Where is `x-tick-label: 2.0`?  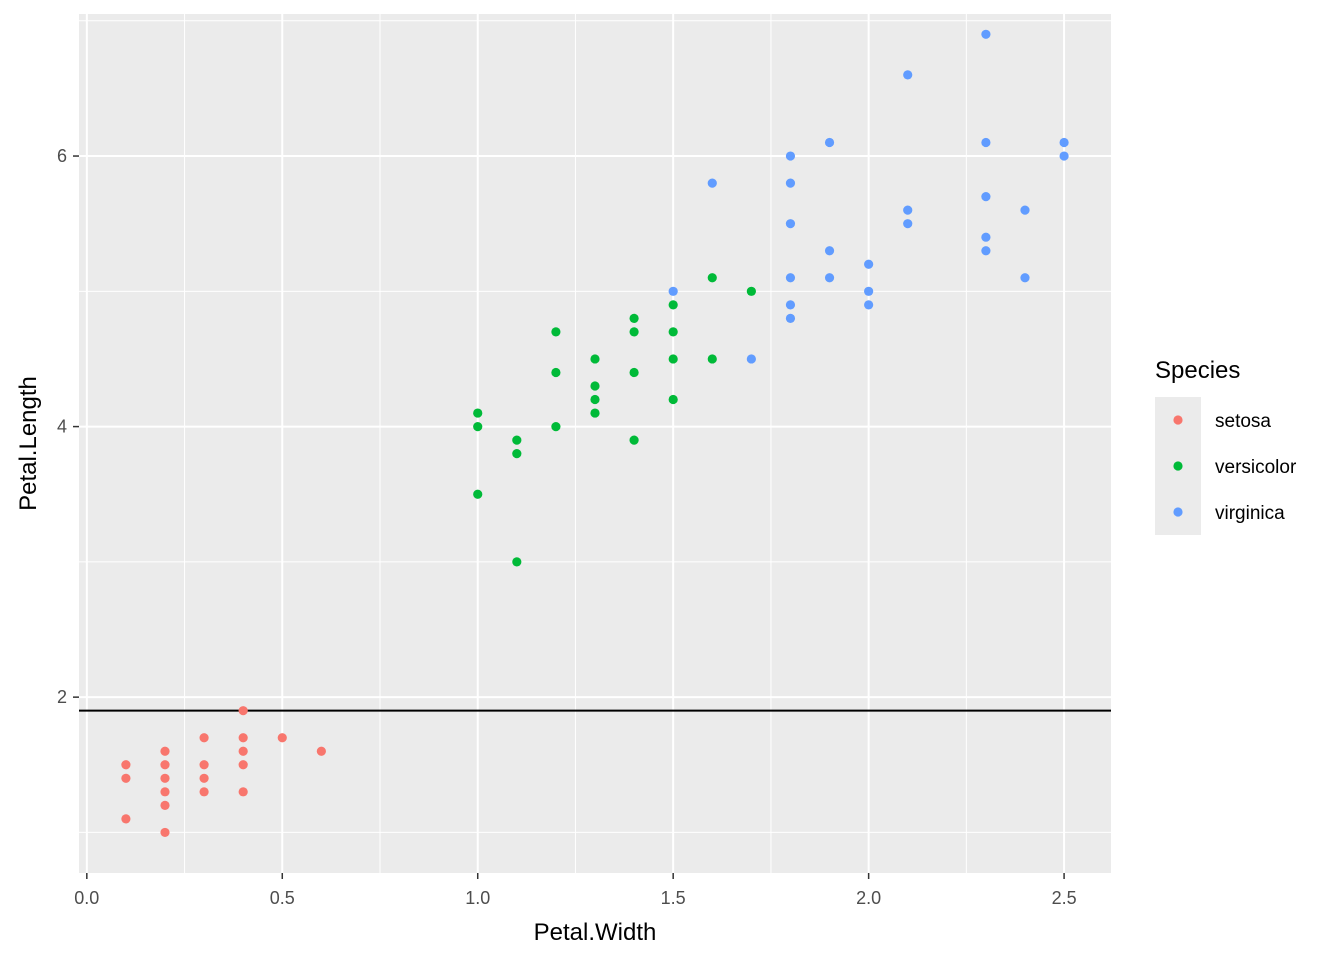
x-tick-label: 2.0 is located at coordinates (868, 898).